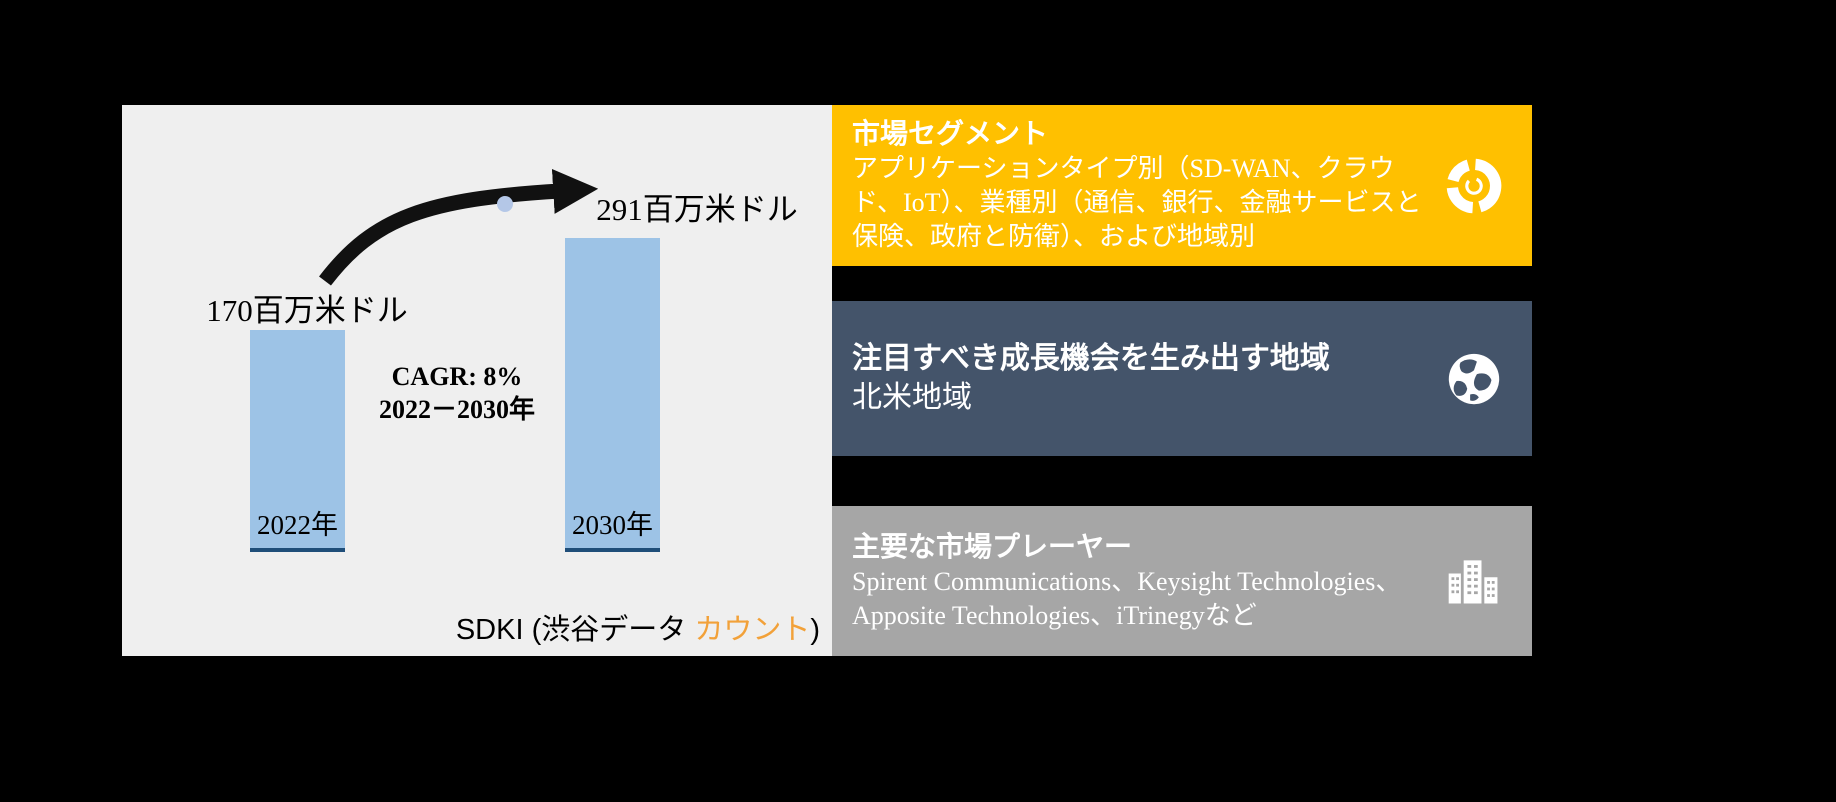  What do you see at coordinates (1091, 359) in the screenshot?
I see `panel-growth-region-title: 注目すべき成長機会を生み出す地域` at bounding box center [1091, 359].